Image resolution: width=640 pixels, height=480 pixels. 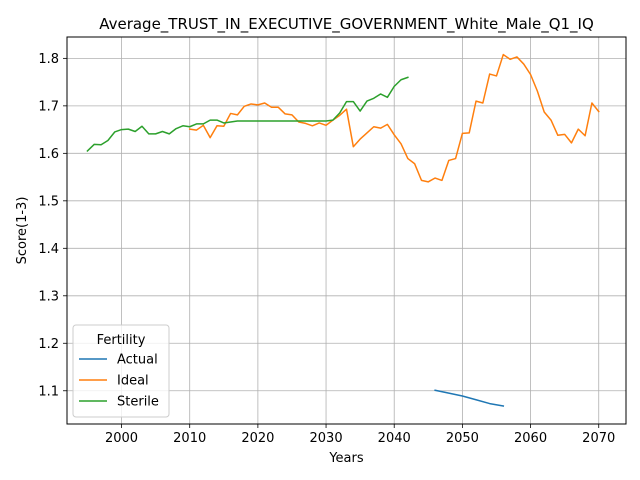 I want to click on x-tick-label: 2000, so click(x=121, y=438).